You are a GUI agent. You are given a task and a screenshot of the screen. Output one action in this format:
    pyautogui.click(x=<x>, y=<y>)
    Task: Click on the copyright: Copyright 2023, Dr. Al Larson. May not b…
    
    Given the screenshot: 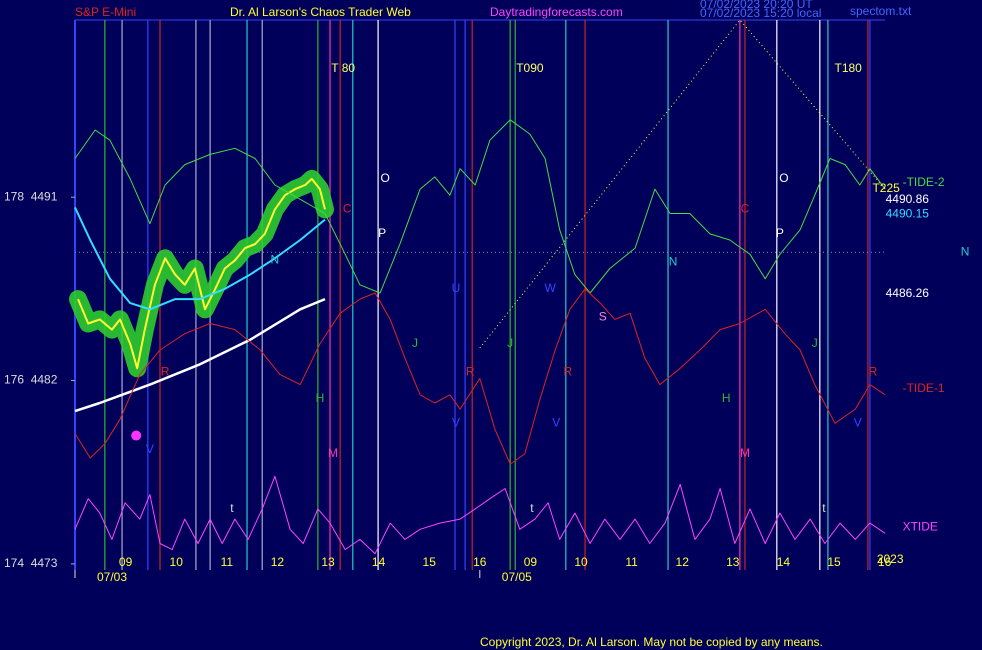 What is the action you would take?
    pyautogui.click(x=651, y=642)
    